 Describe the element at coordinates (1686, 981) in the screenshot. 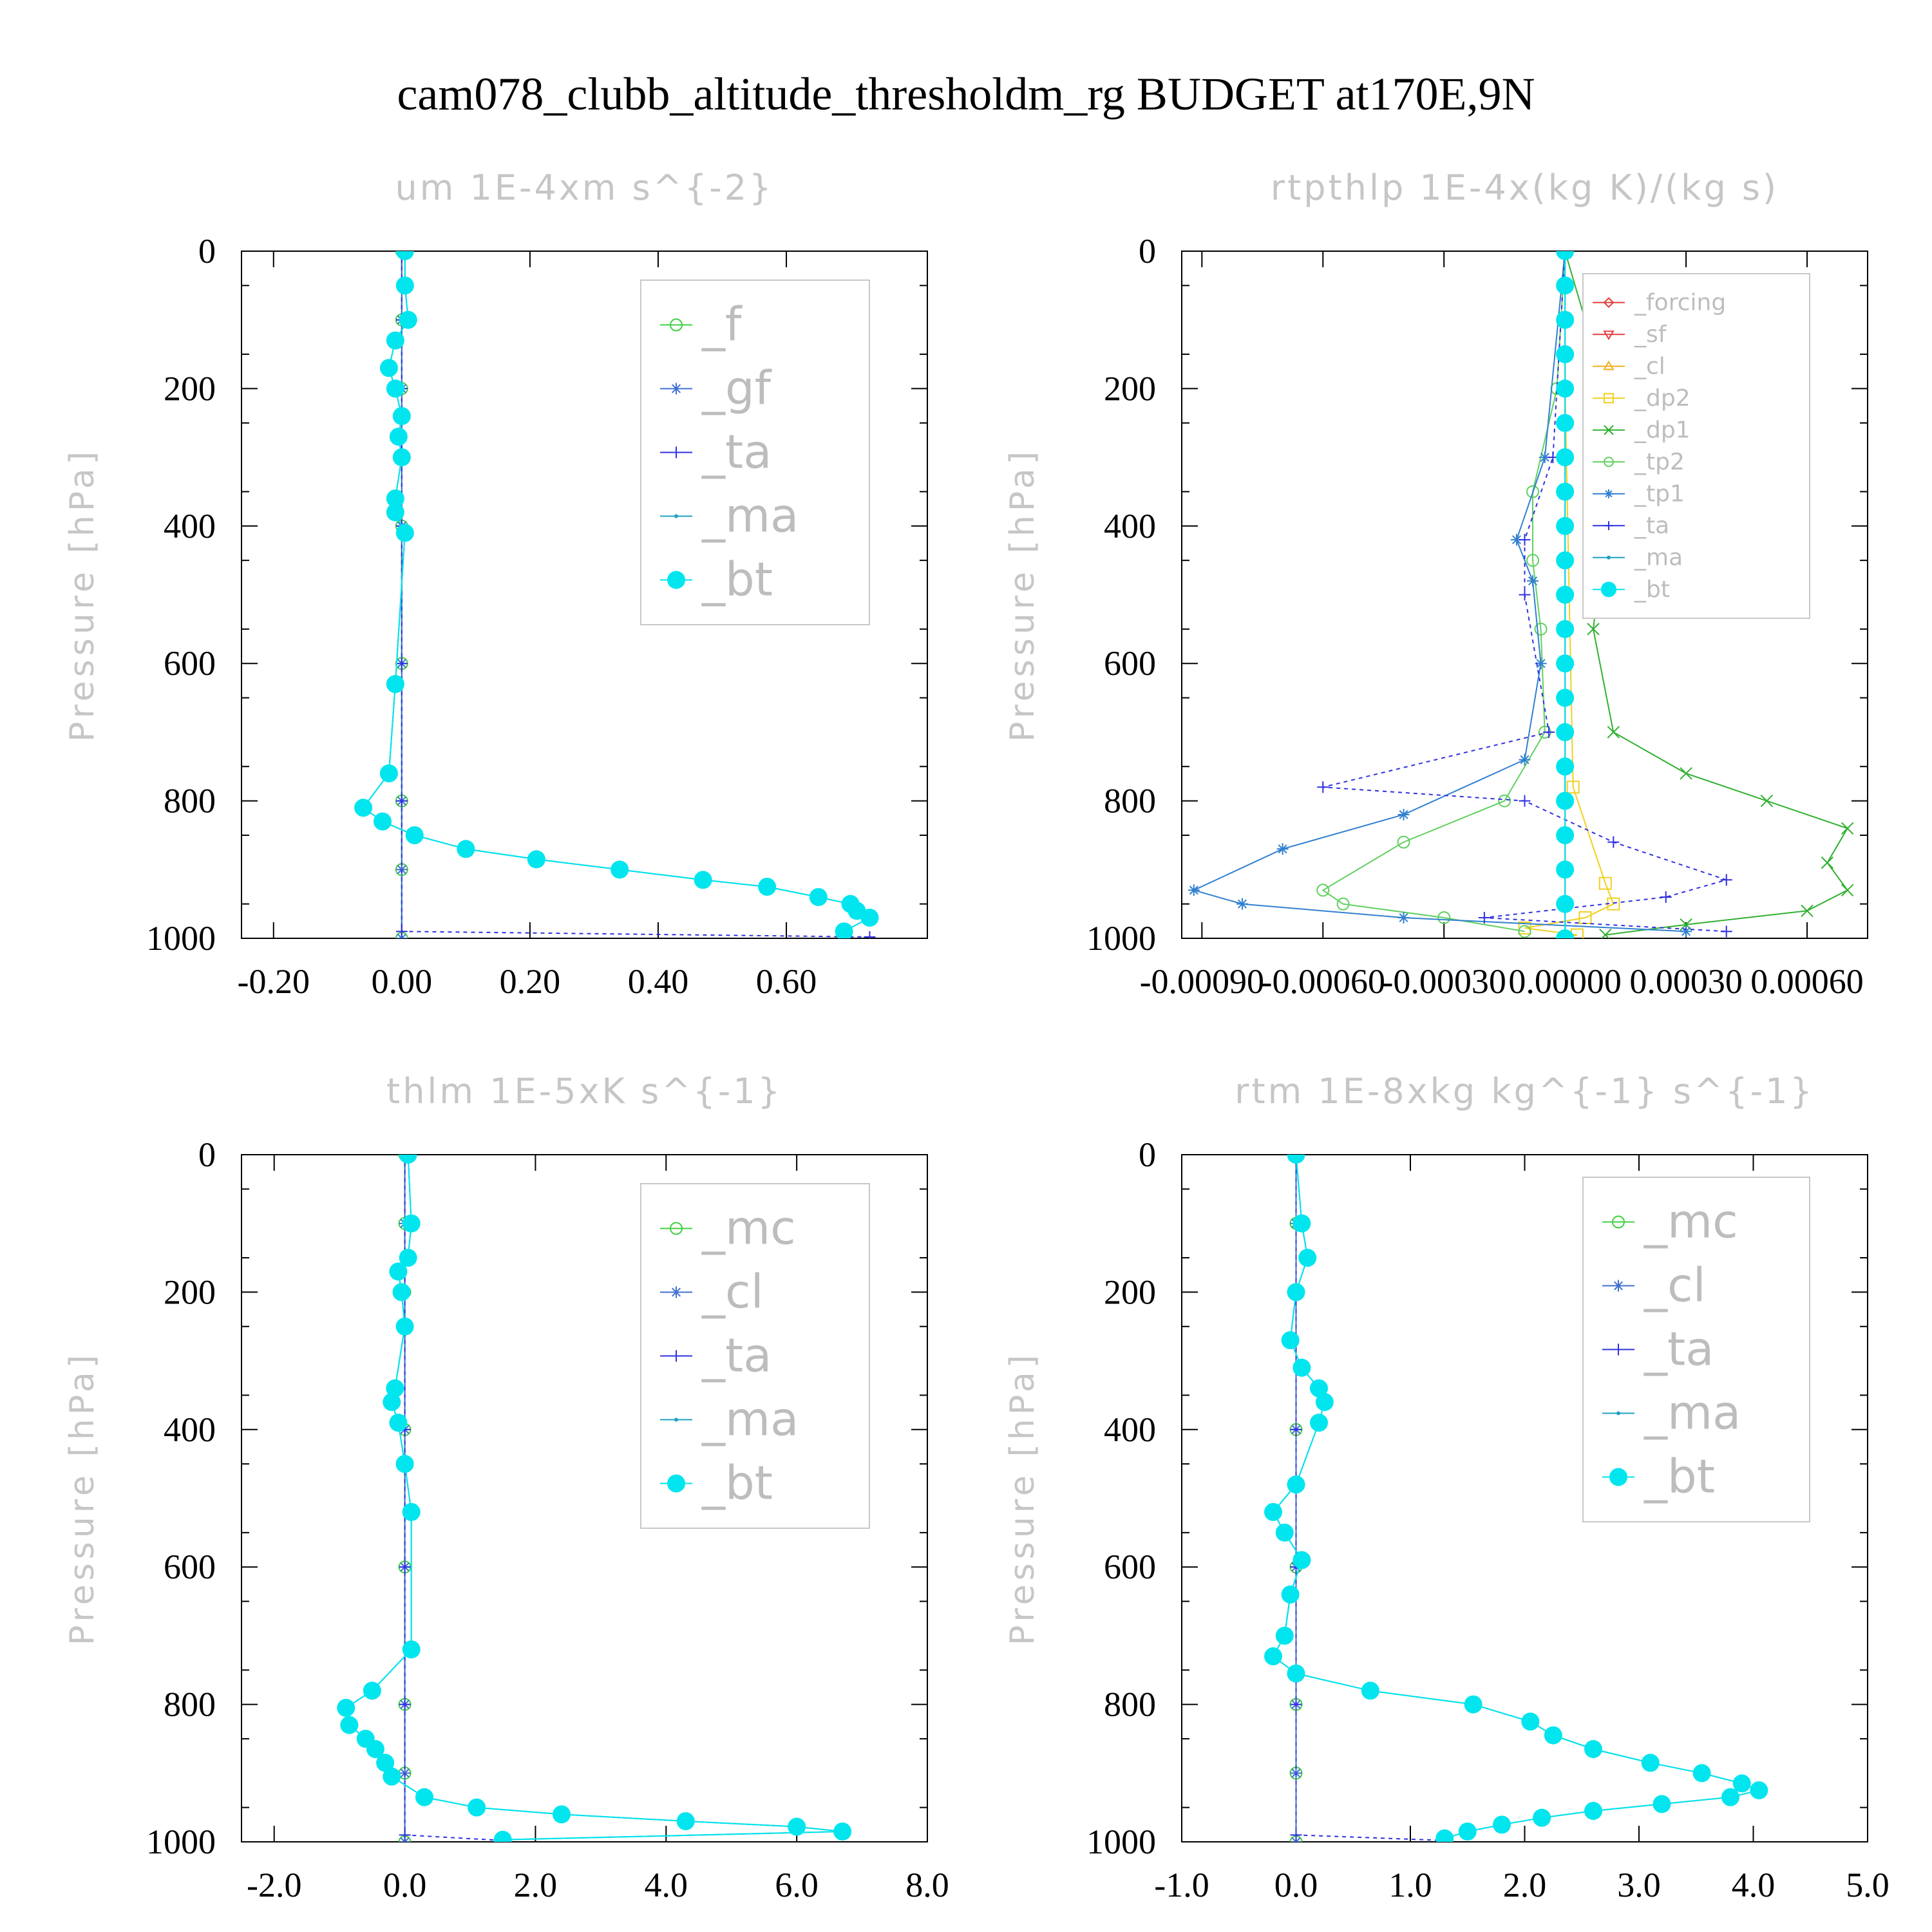

I see `x-tick-label: 0.00030` at that location.